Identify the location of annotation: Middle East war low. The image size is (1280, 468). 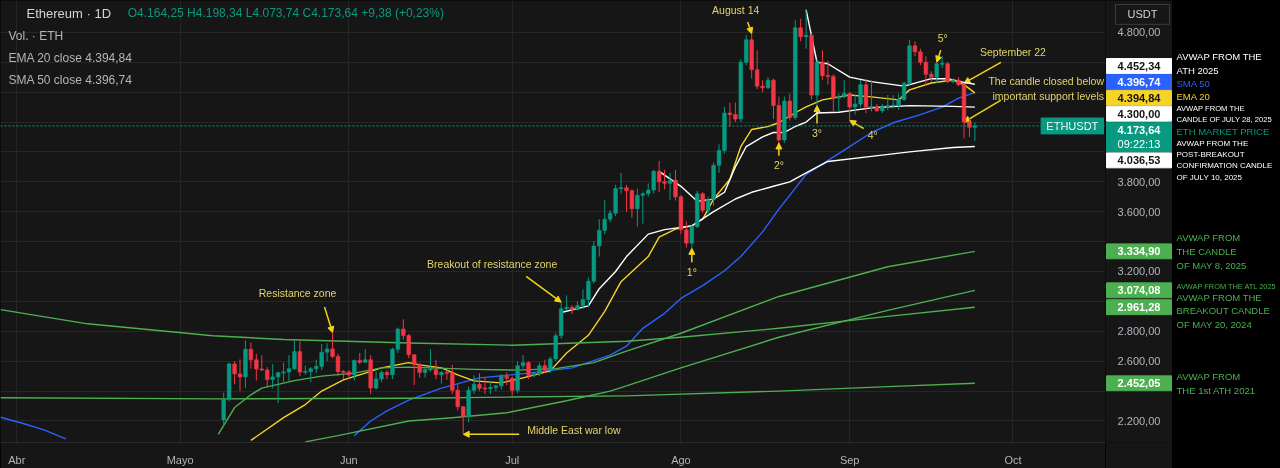
(574, 430).